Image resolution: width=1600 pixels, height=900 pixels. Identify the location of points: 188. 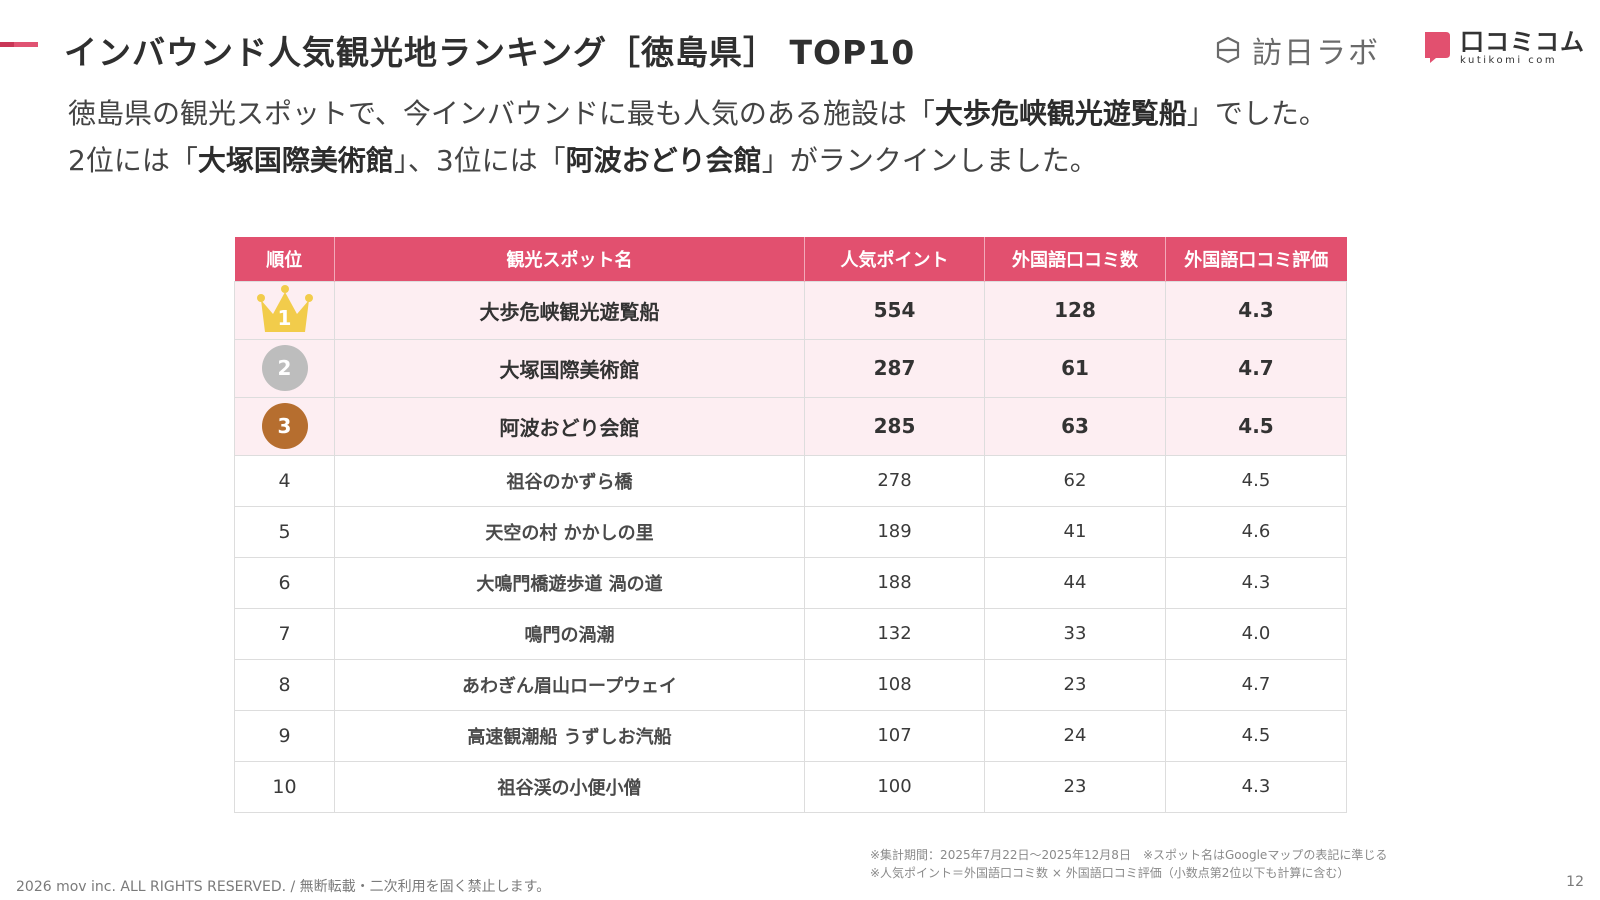
(894, 582).